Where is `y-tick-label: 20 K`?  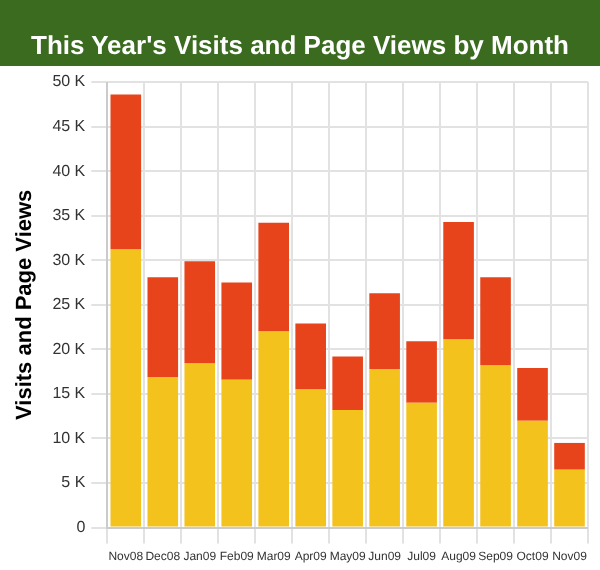 y-tick-label: 20 K is located at coordinates (69, 348).